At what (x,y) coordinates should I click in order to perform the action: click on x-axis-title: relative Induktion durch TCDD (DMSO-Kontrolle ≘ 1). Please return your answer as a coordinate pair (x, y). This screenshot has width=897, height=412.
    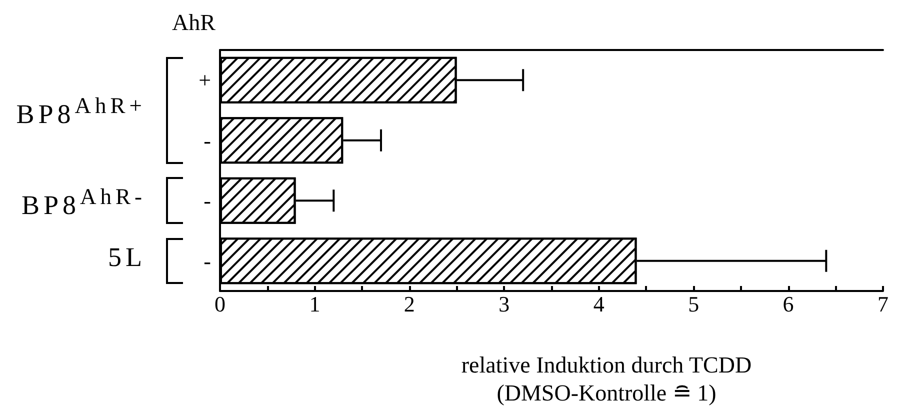
    Looking at the image, I should click on (606, 379).